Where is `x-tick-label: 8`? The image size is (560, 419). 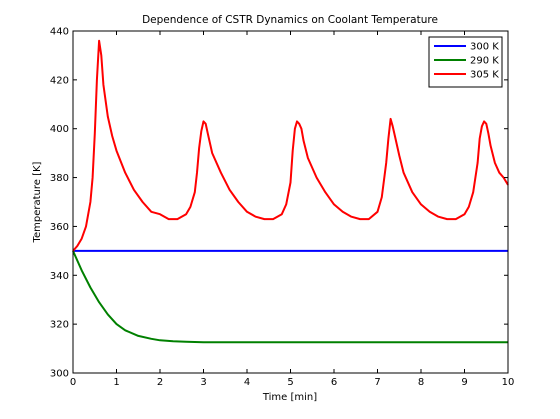
x-tick-label: 8 is located at coordinates (421, 382).